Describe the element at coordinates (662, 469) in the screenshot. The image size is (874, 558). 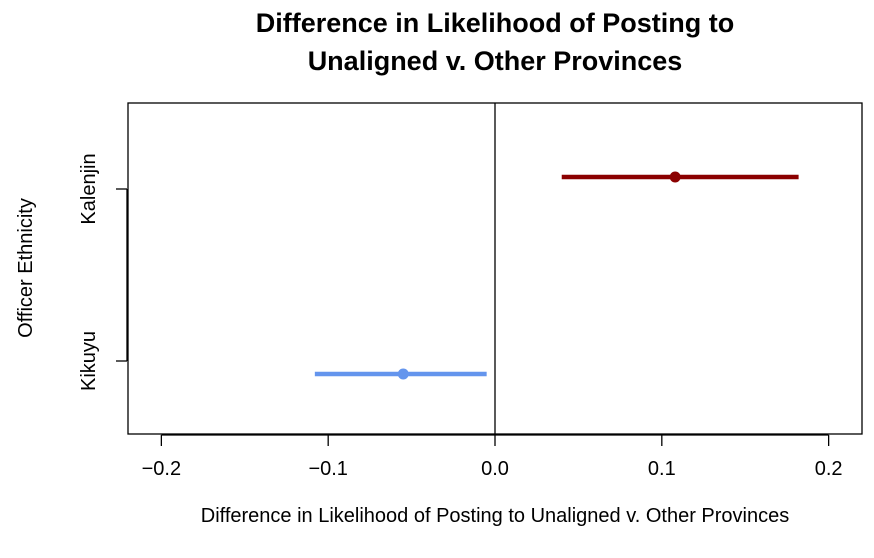
I see `x-tick-label: 0.1` at that location.